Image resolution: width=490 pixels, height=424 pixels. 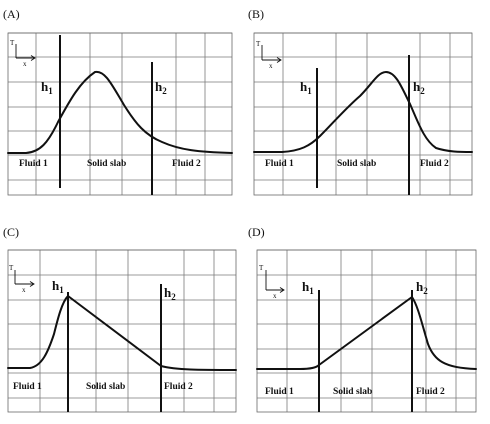 I want to click on panel-d-y-axis-label: T, so click(x=261, y=268).